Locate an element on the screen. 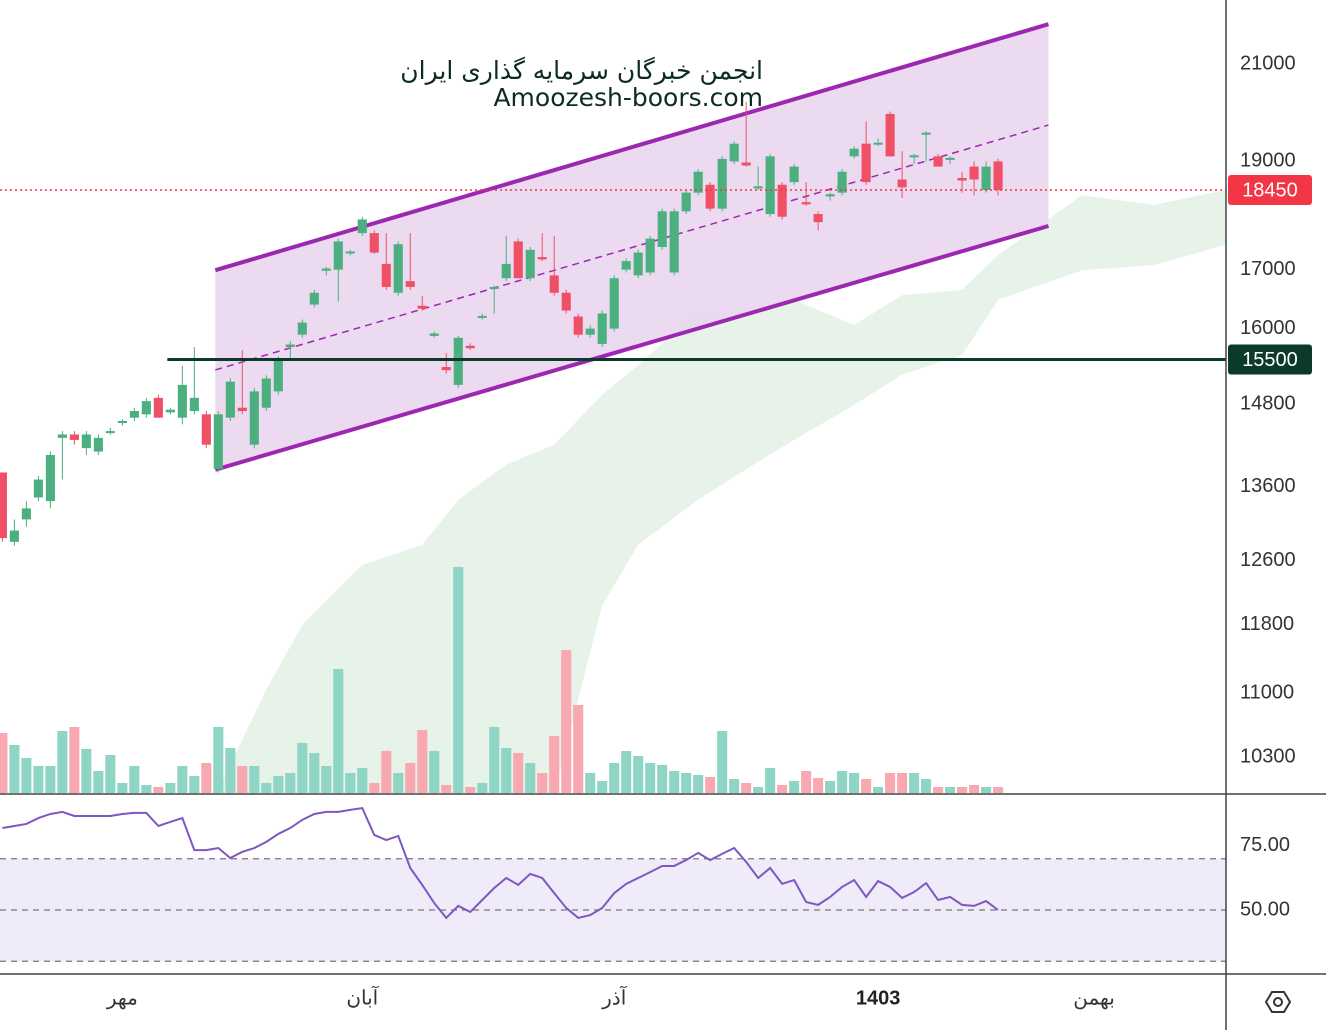 The height and width of the screenshot is (1030, 1326). y-tick-label: 11800 is located at coordinates (1267, 624).